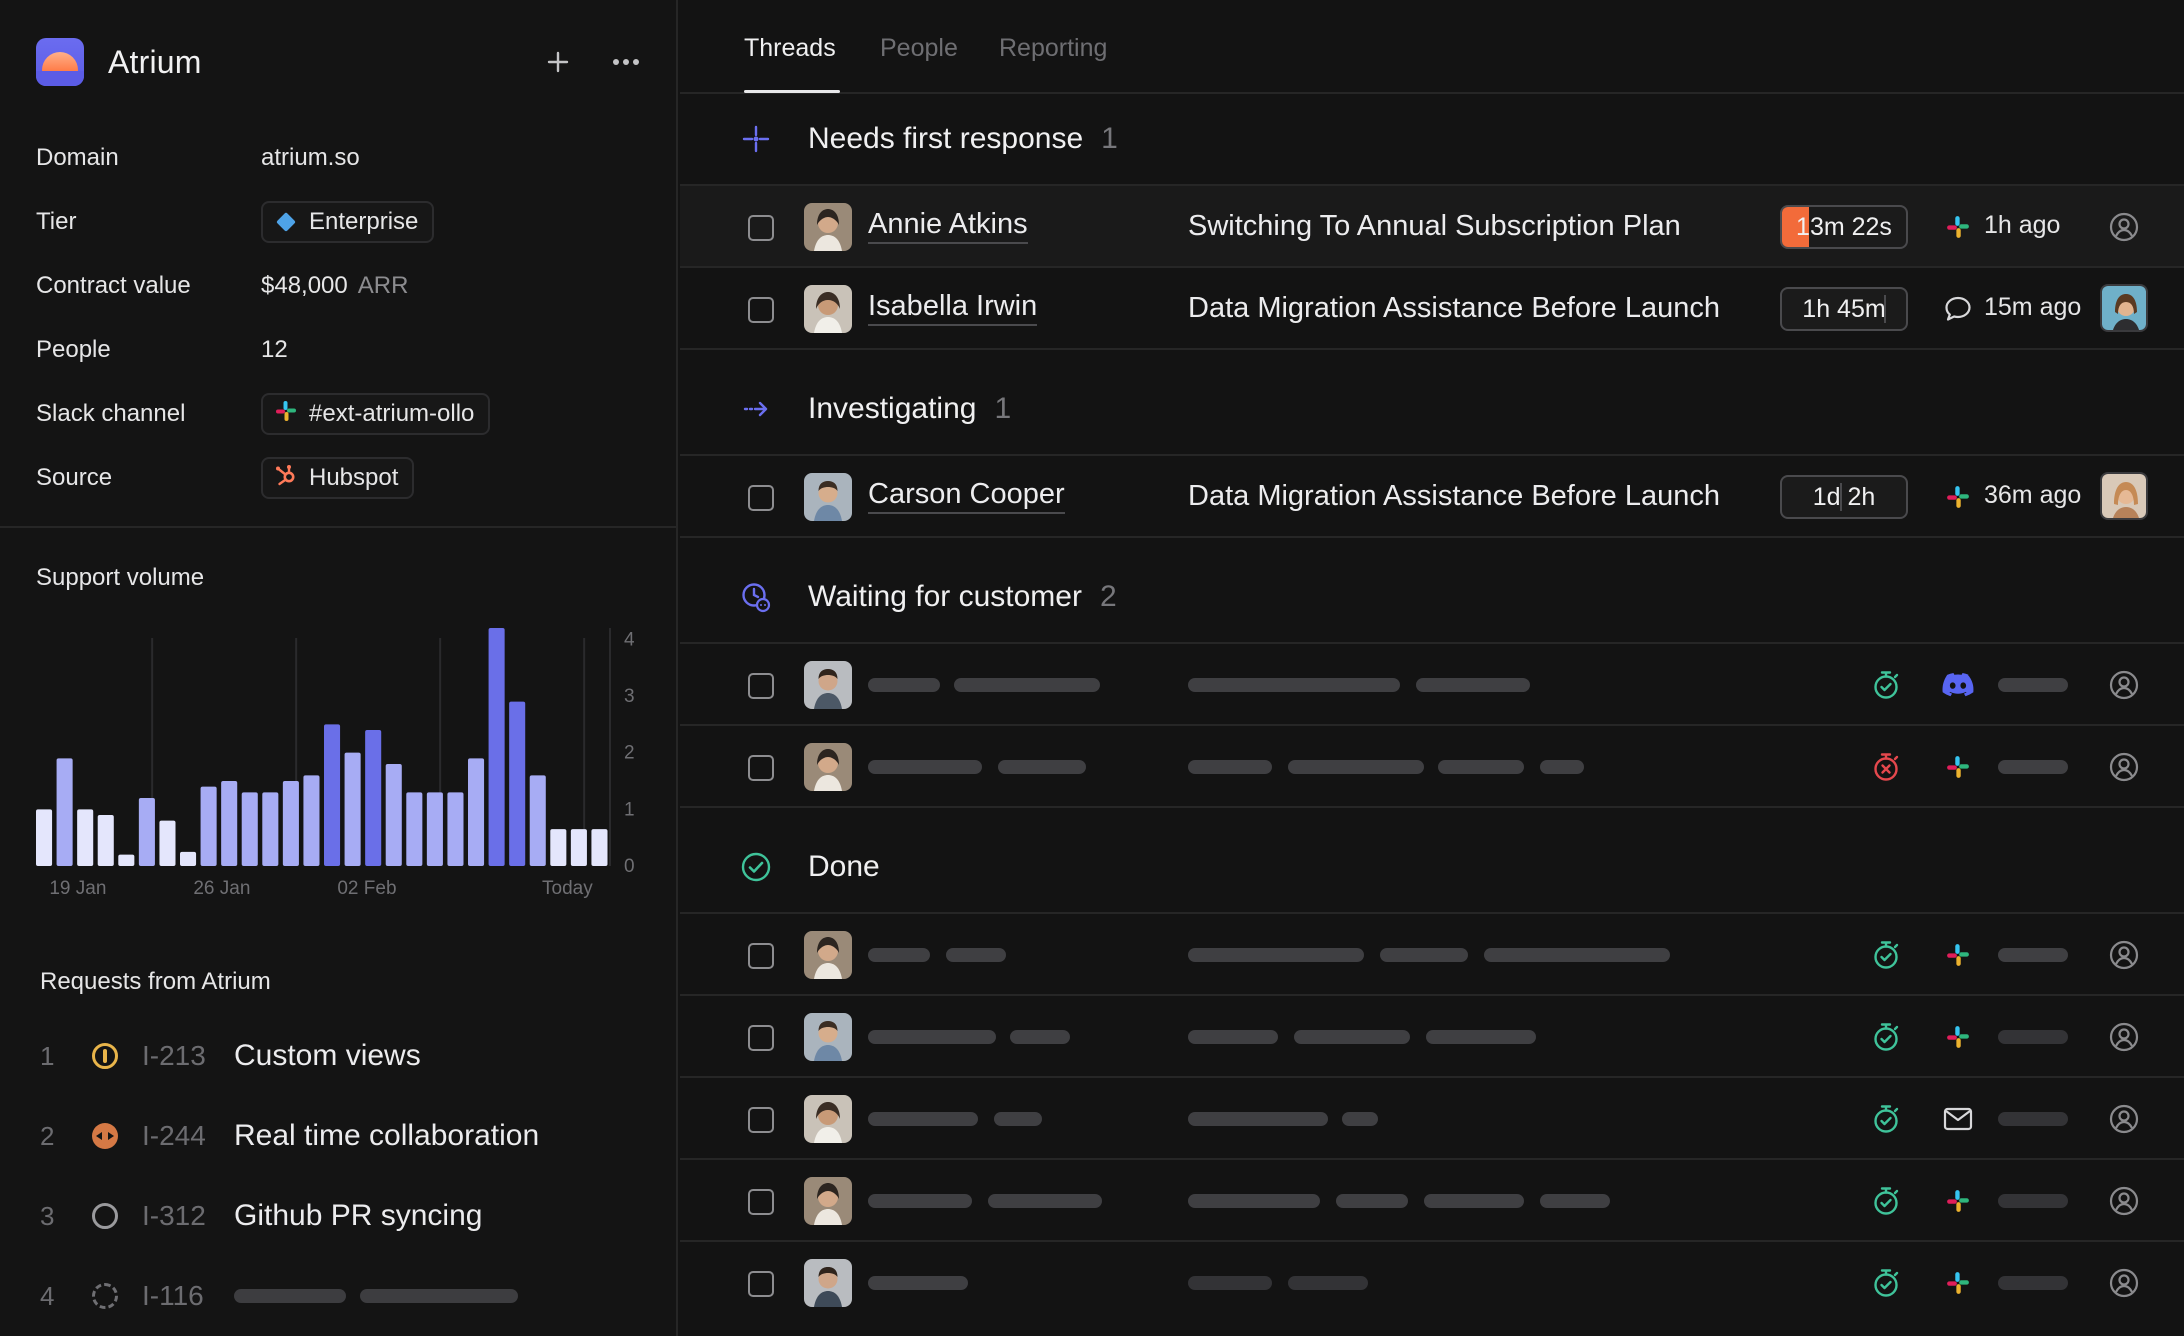 This screenshot has width=2184, height=1336. I want to click on section-done: Done, so click(1432, 868).